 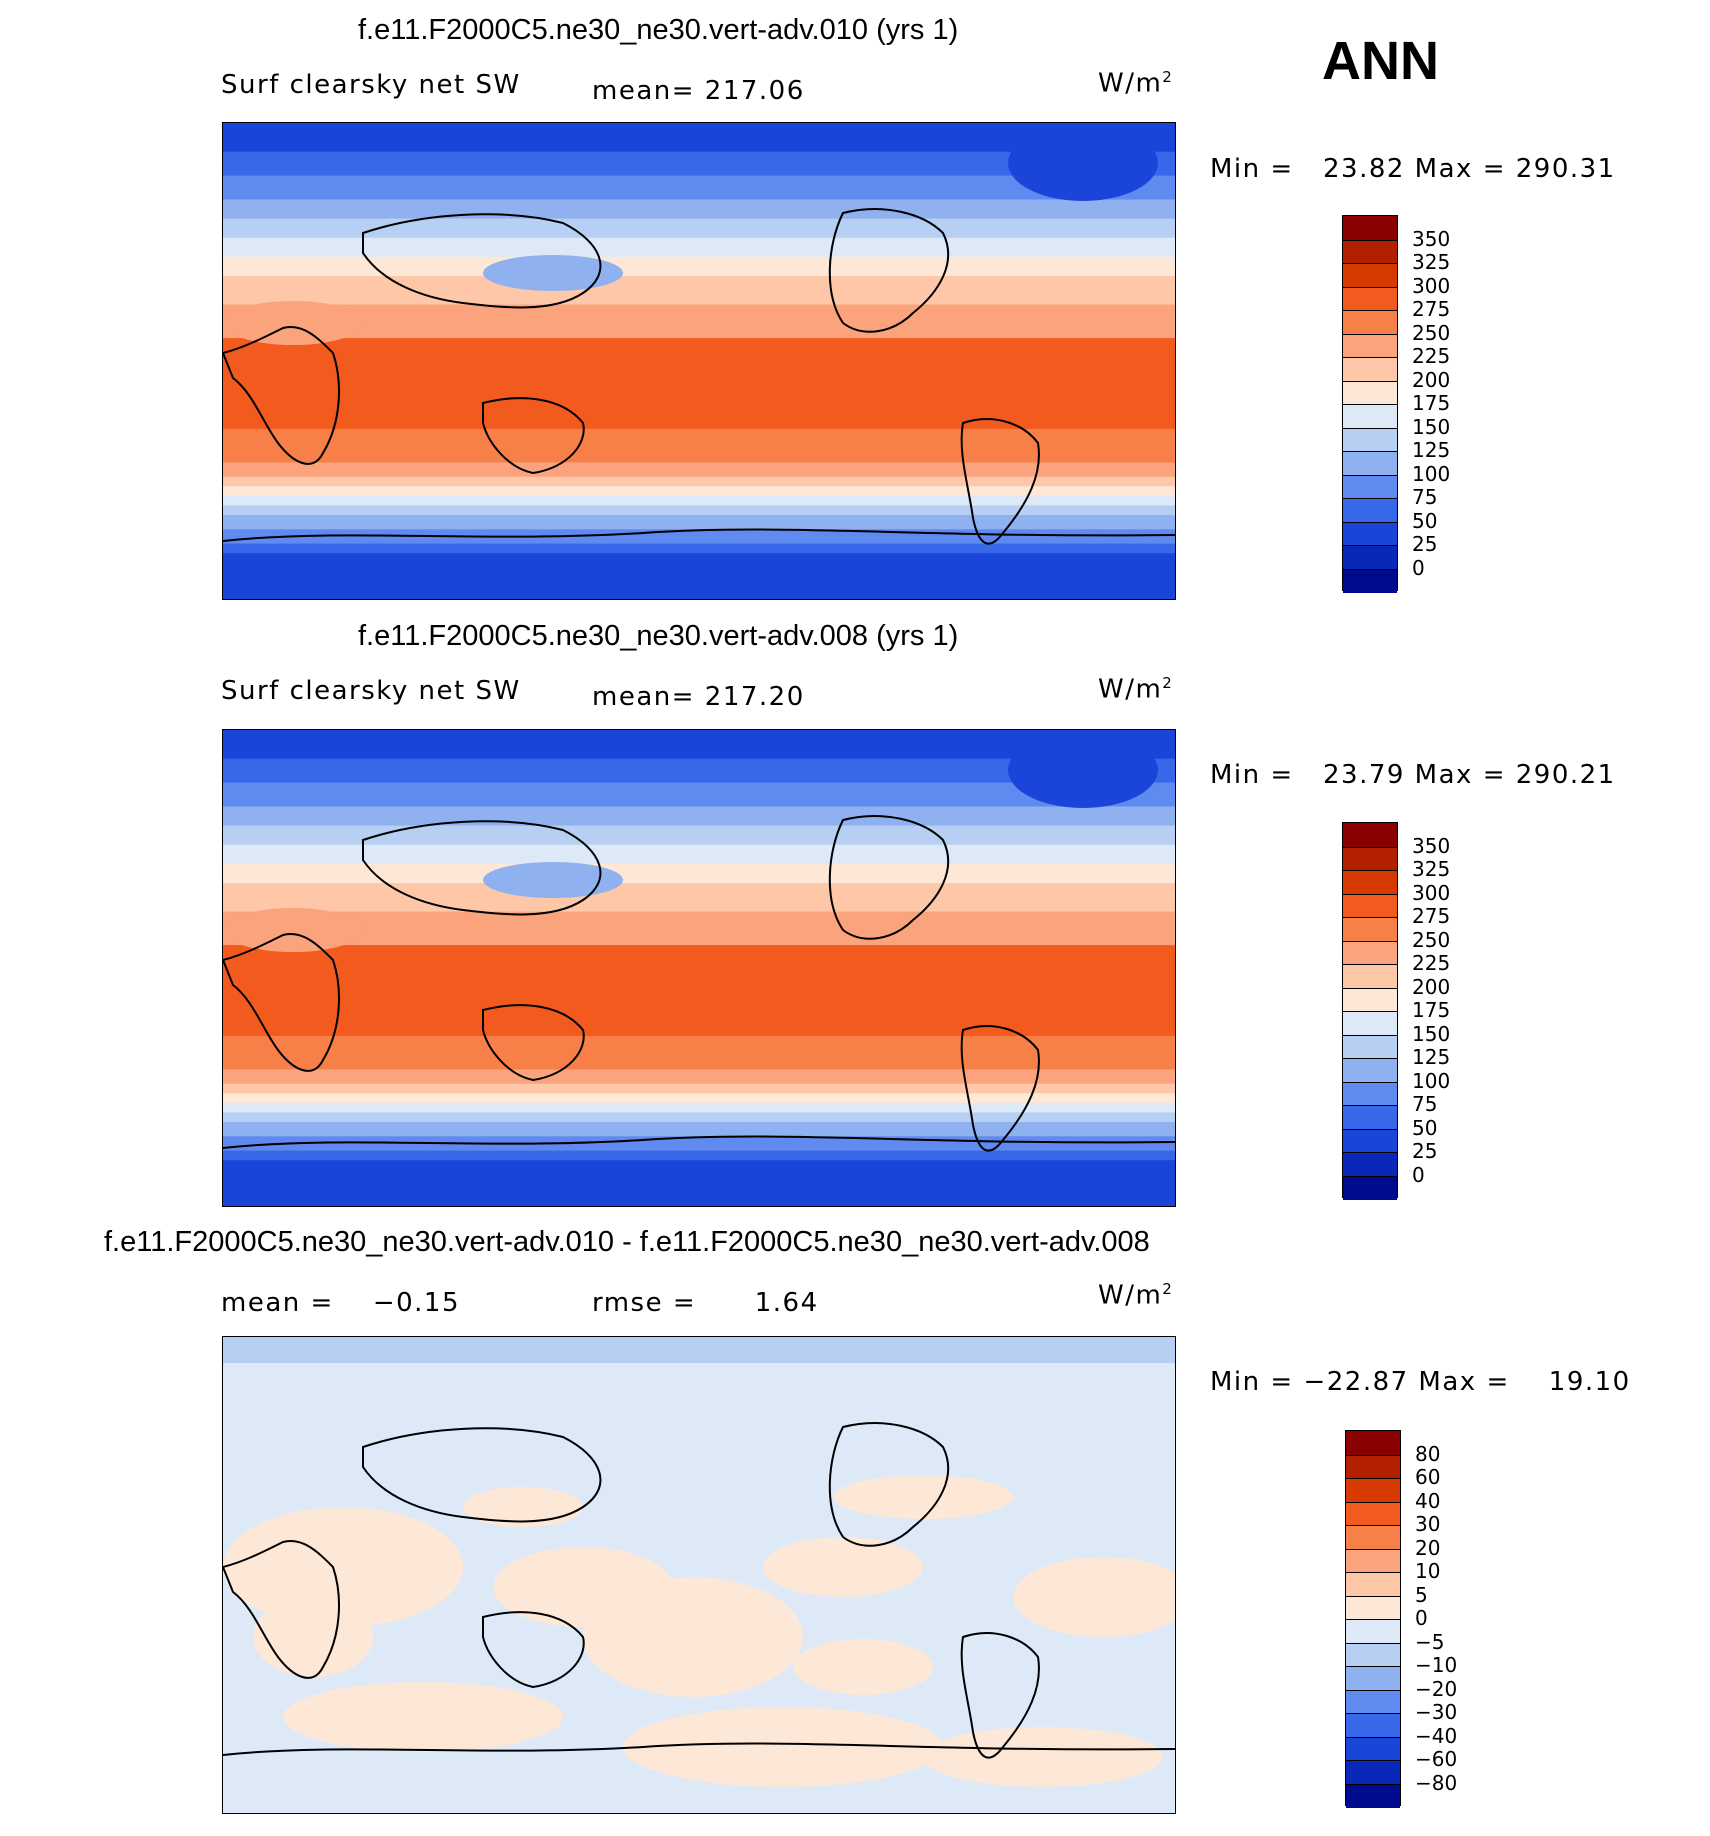 What do you see at coordinates (1136, 1295) in the screenshot?
I see `panel-3-units: W/m2` at bounding box center [1136, 1295].